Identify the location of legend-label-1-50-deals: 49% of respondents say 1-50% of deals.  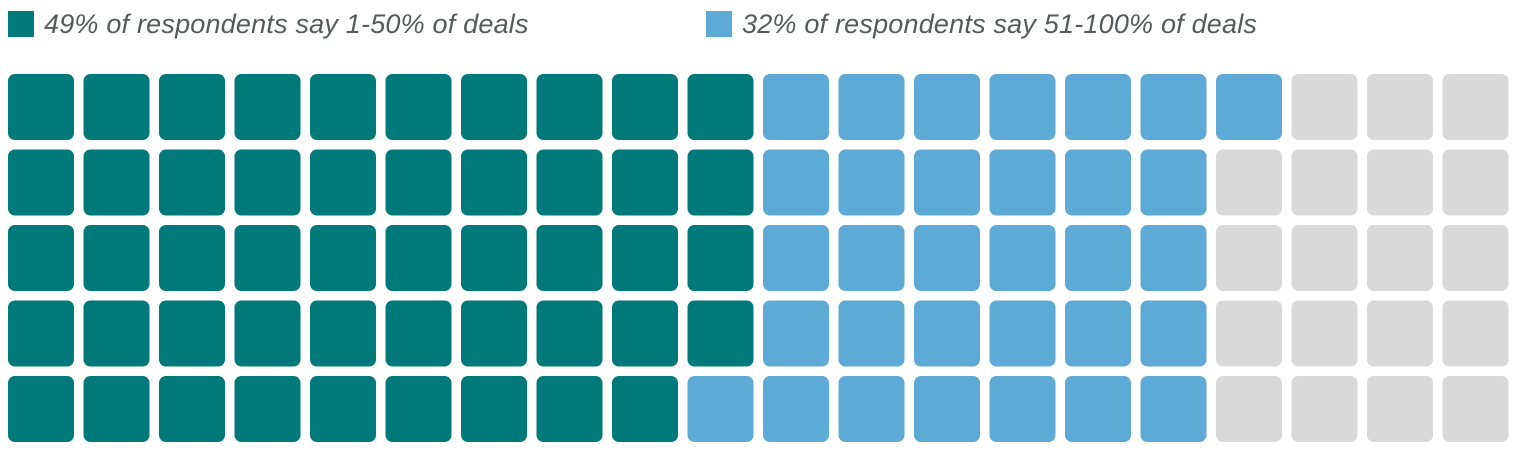
(286, 23).